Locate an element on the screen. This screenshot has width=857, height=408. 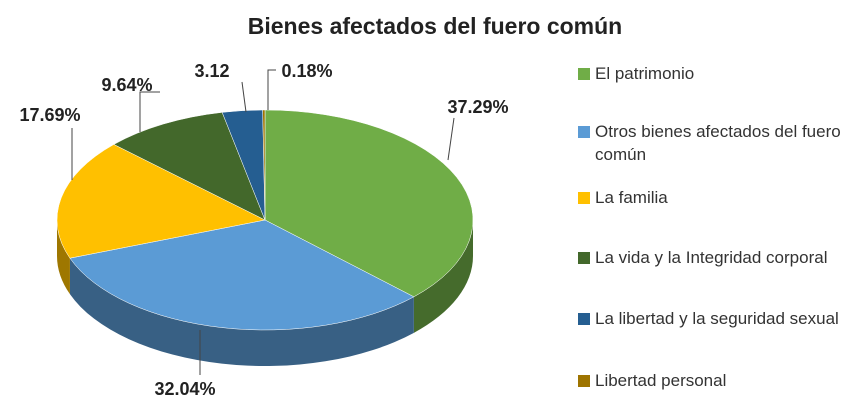
legend-item: El patrimonio is located at coordinates (715, 73).